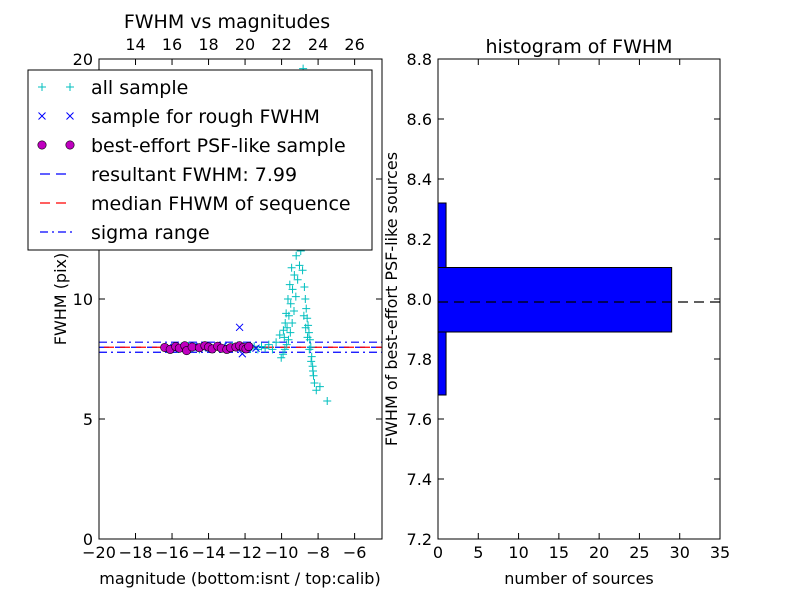  What do you see at coordinates (391, 299) in the screenshot?
I see `histogram-ylabel: FWHM of best-effort PSF-like sources` at bounding box center [391, 299].